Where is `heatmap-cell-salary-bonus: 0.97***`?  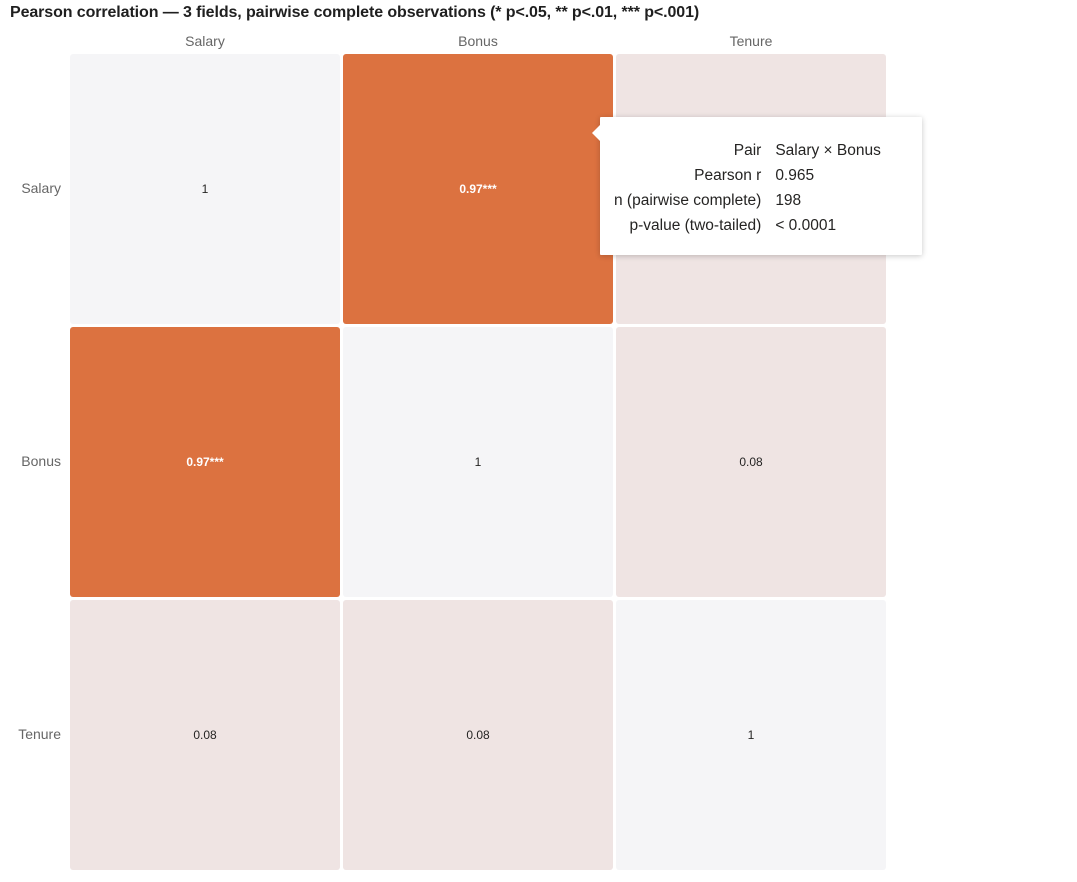 heatmap-cell-salary-bonus: 0.97*** is located at coordinates (478, 189).